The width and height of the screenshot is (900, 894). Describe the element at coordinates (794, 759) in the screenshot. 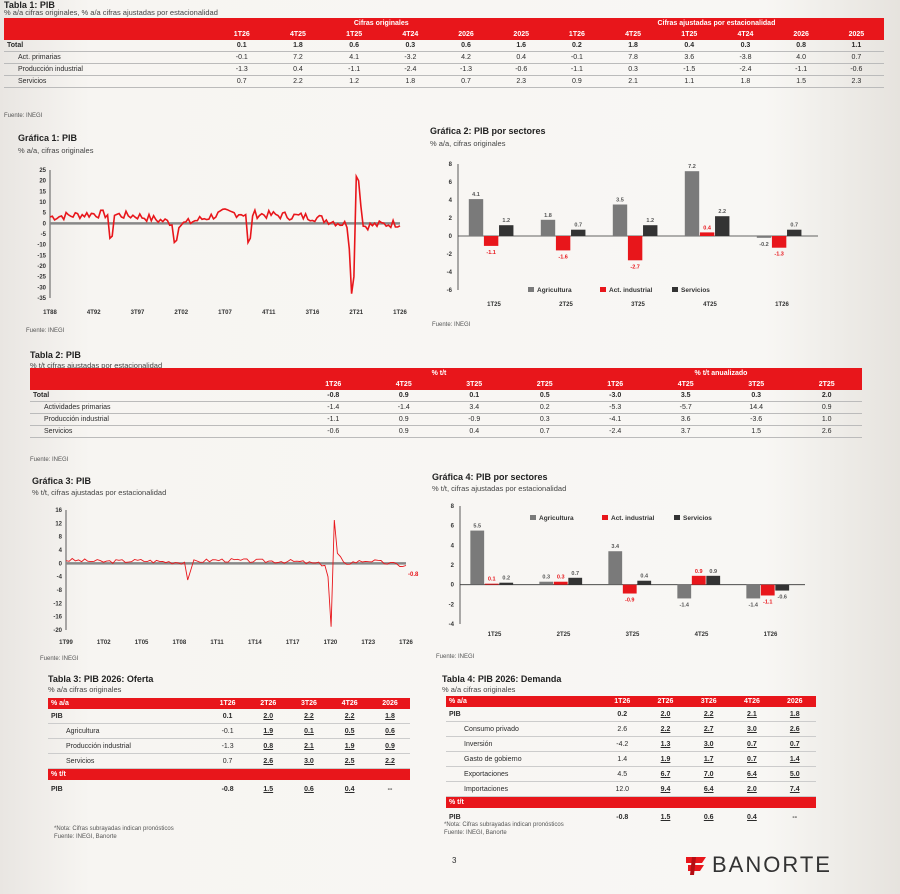

I see `table-cell: 1.4` at that location.